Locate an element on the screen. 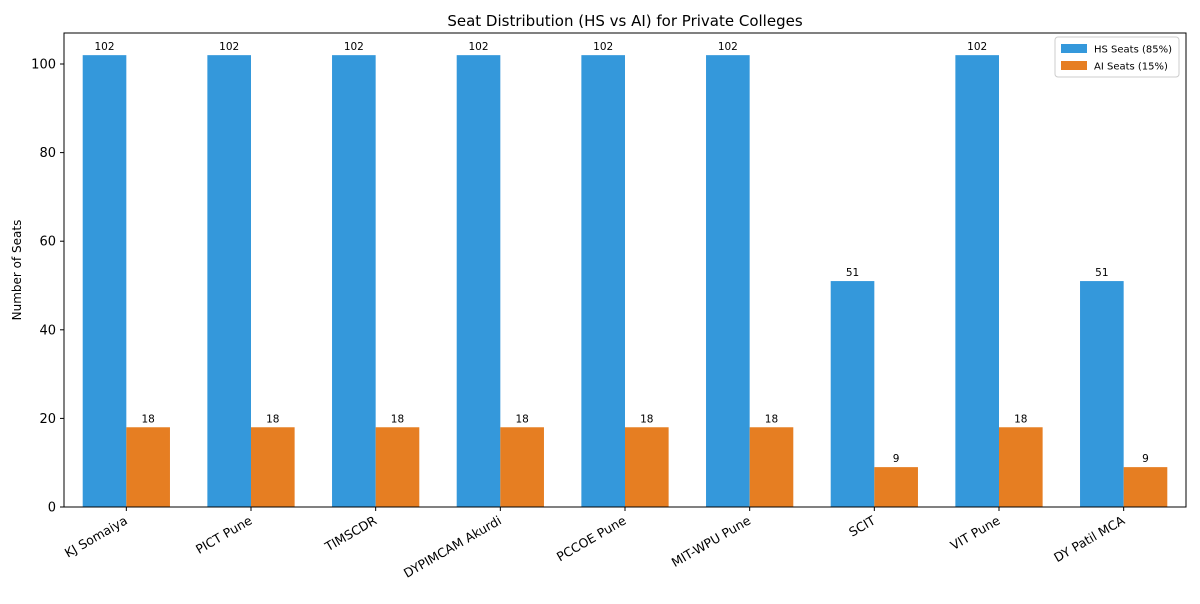  y-tick-label: 20 is located at coordinates (47, 419).